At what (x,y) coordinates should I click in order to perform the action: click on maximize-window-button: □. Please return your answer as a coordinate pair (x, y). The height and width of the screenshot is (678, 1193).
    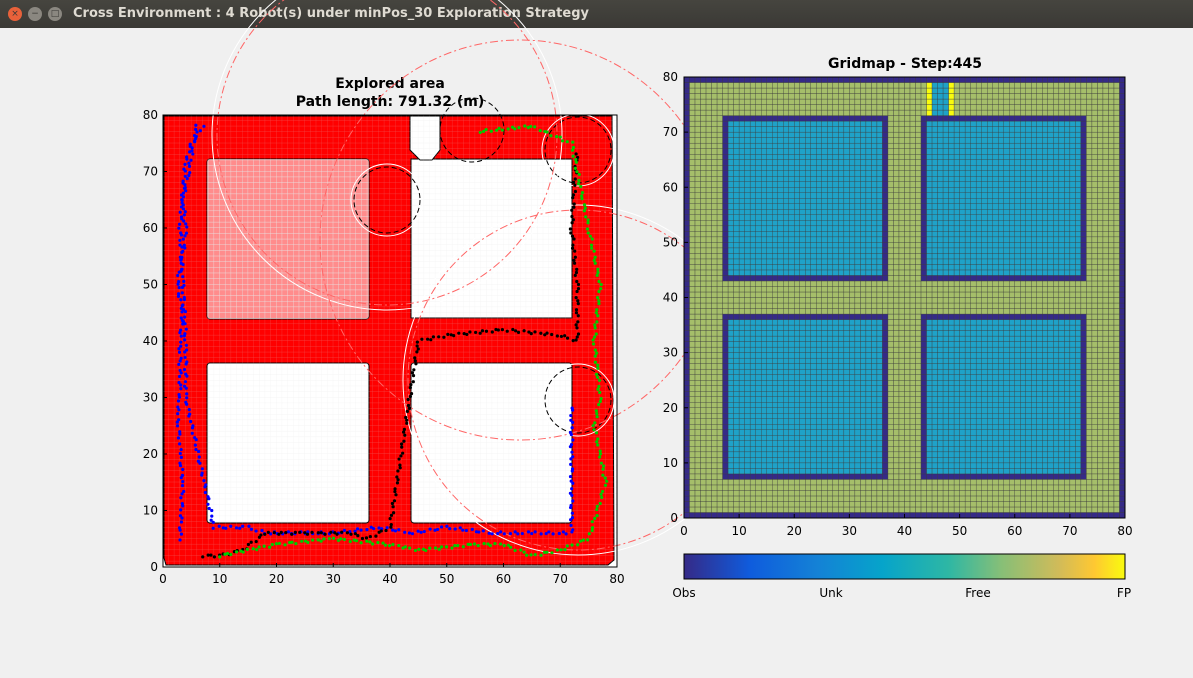
    Looking at the image, I should click on (55, 14).